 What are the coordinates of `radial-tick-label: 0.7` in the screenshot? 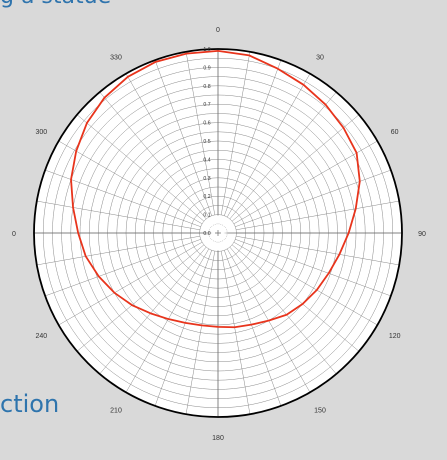 It's located at (206, 105).